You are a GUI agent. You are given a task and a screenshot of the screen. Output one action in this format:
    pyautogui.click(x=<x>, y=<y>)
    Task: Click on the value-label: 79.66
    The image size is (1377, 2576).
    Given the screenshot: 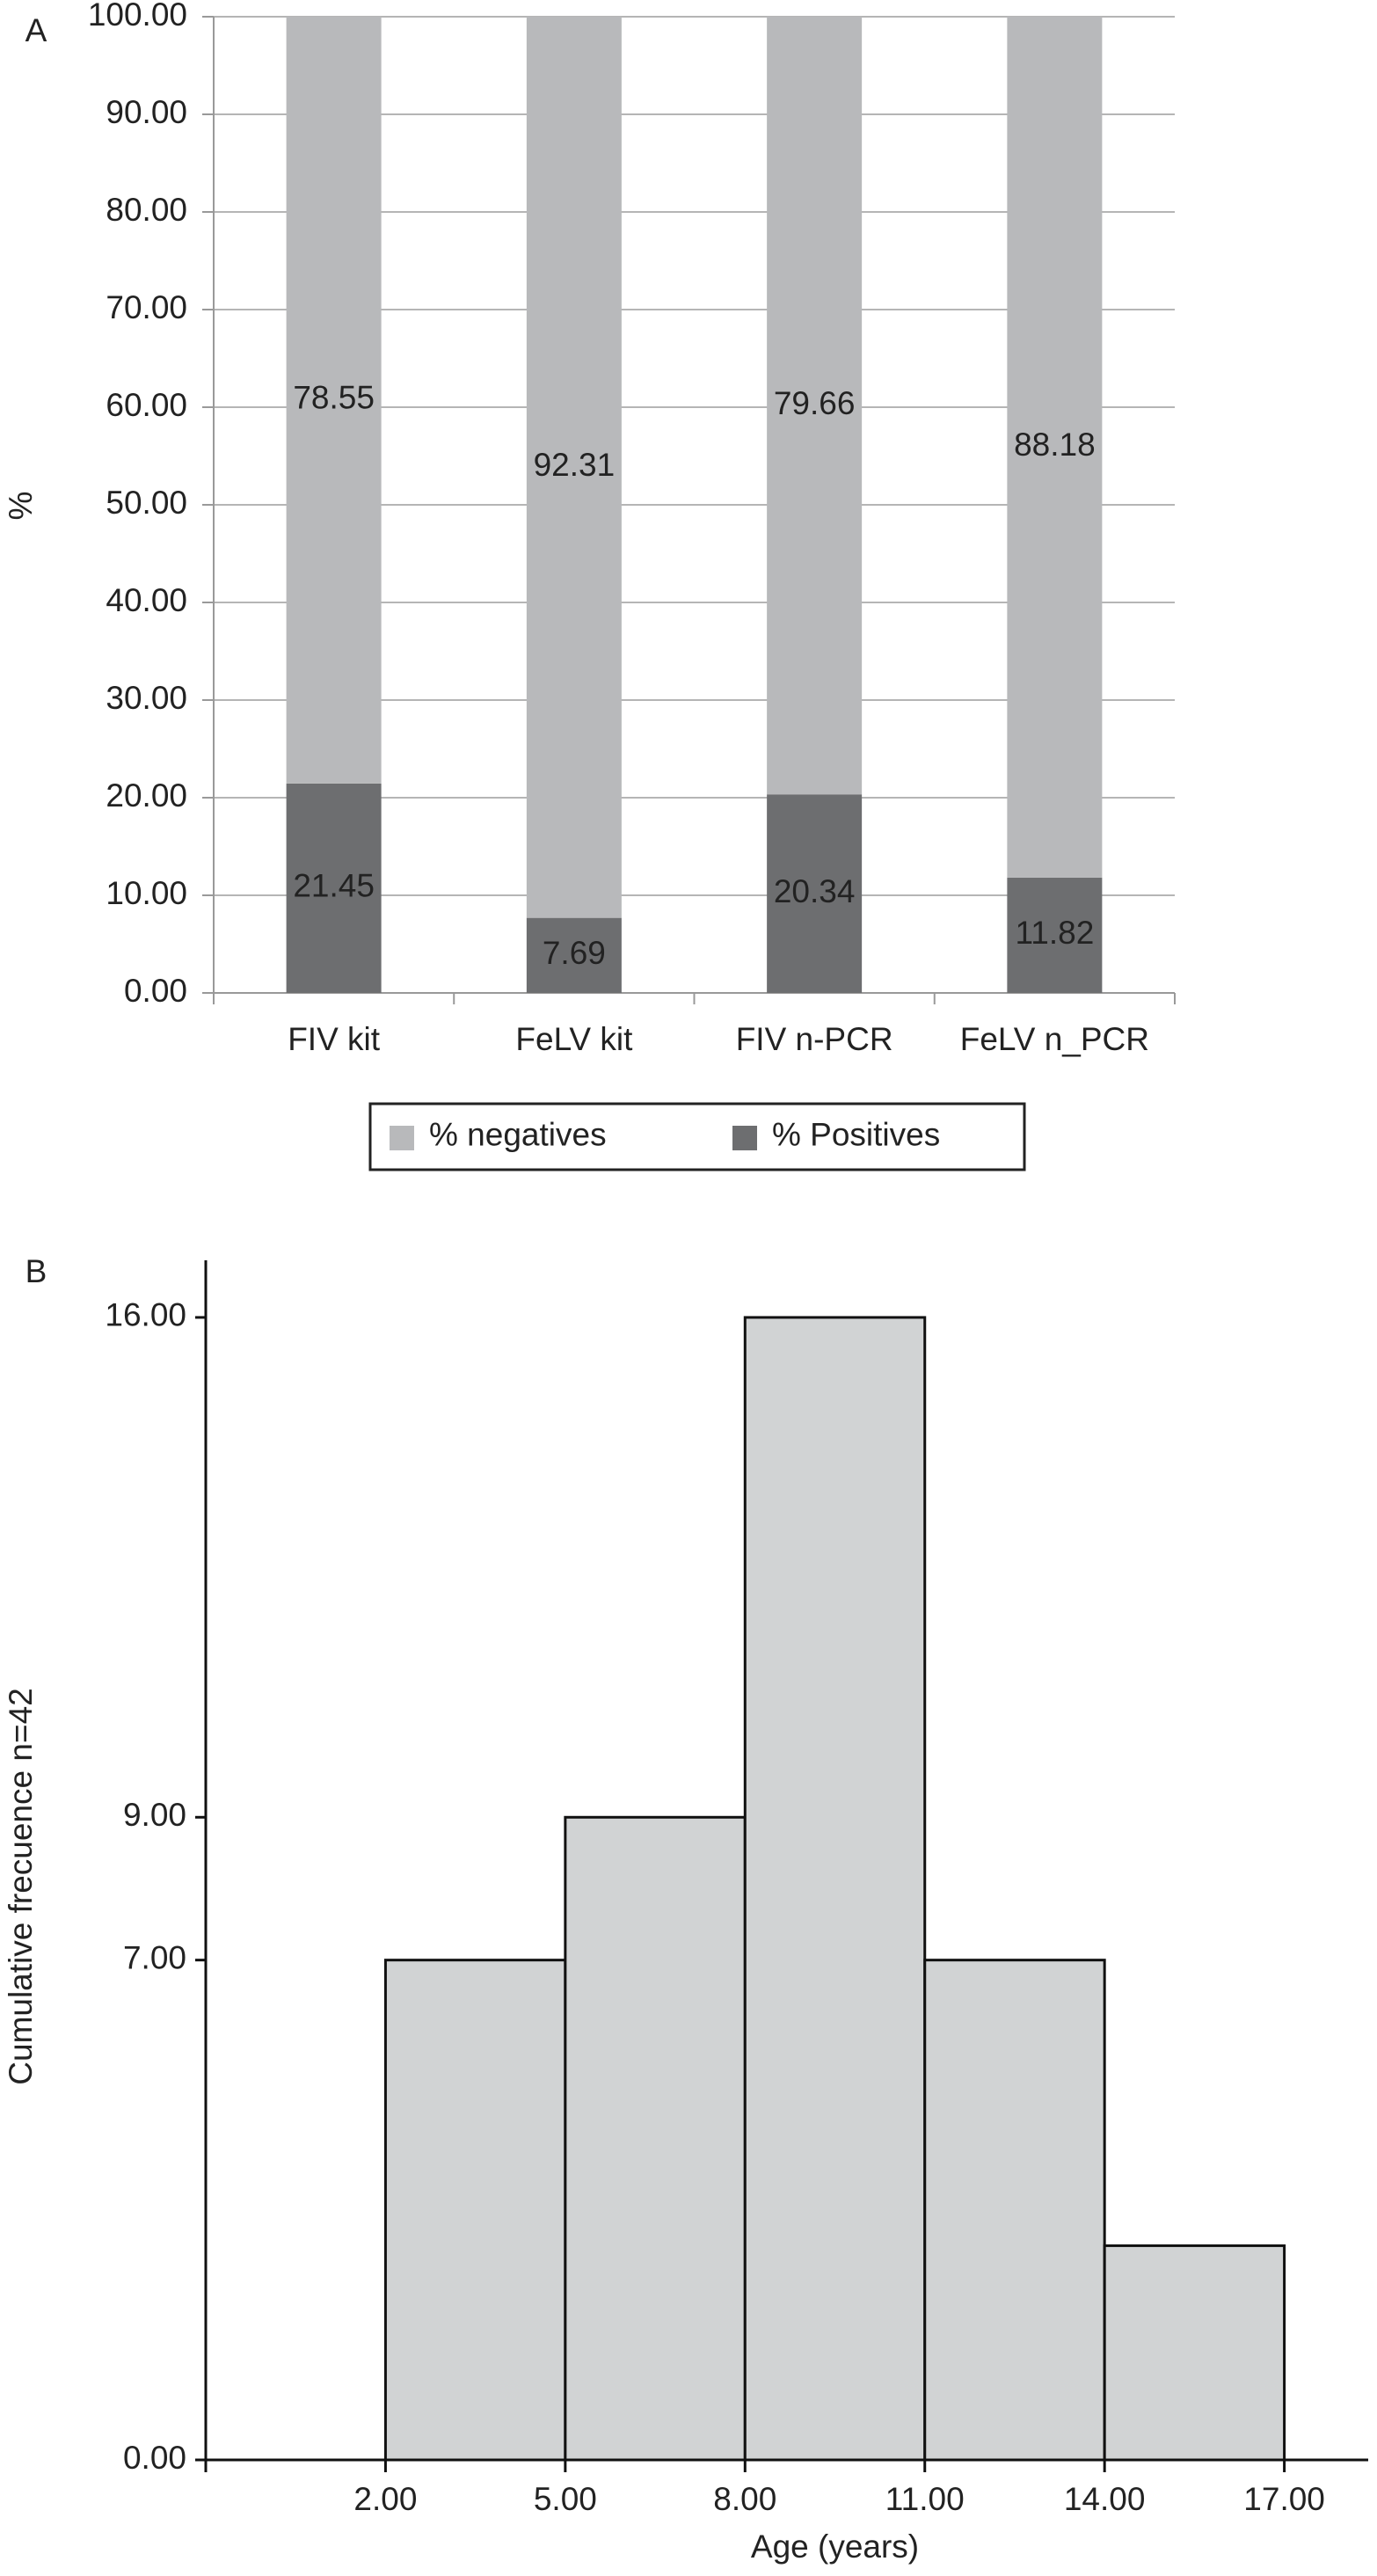 What is the action you would take?
    pyautogui.click(x=815, y=403)
    